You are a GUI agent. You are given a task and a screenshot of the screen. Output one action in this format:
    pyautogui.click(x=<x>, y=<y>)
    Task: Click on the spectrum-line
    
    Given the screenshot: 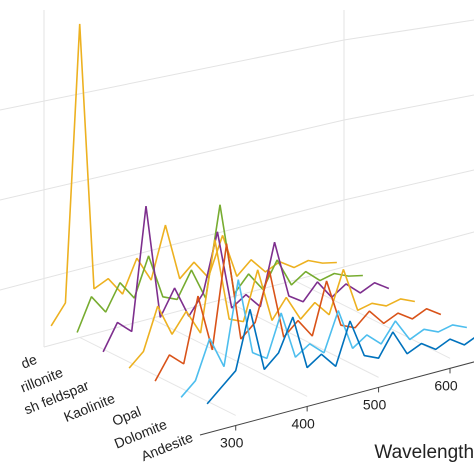 What is the action you would take?
    pyautogui.click(x=340, y=357)
    